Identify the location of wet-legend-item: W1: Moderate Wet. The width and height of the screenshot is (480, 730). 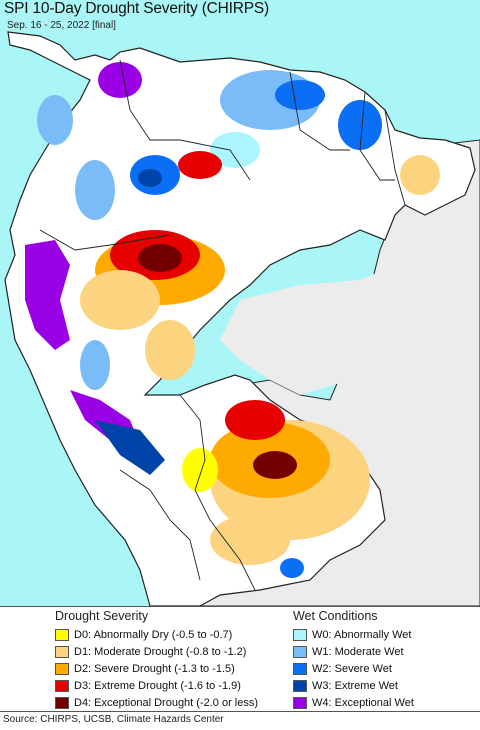
(353, 651).